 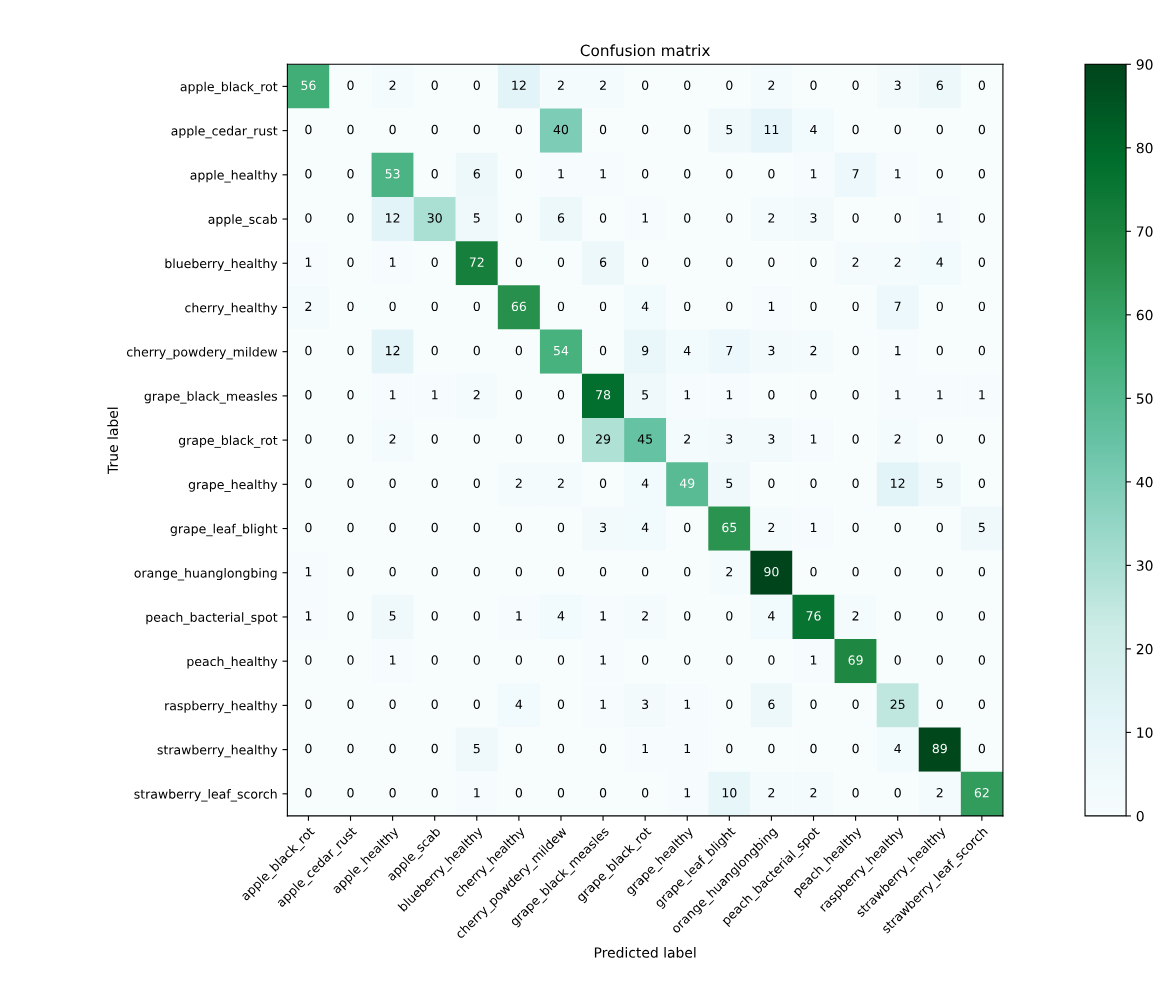 What do you see at coordinates (211, 397) in the screenshot?
I see `y-tick-label: grape_black_measles` at bounding box center [211, 397].